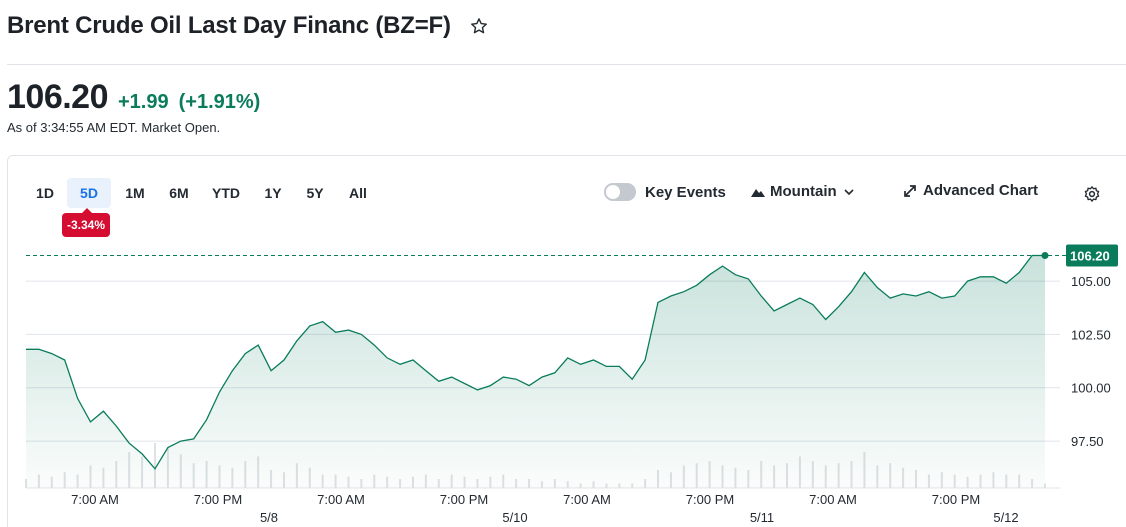 The width and height of the screenshot is (1126, 527). I want to click on y-tick-label: 102.50, so click(1091, 334).